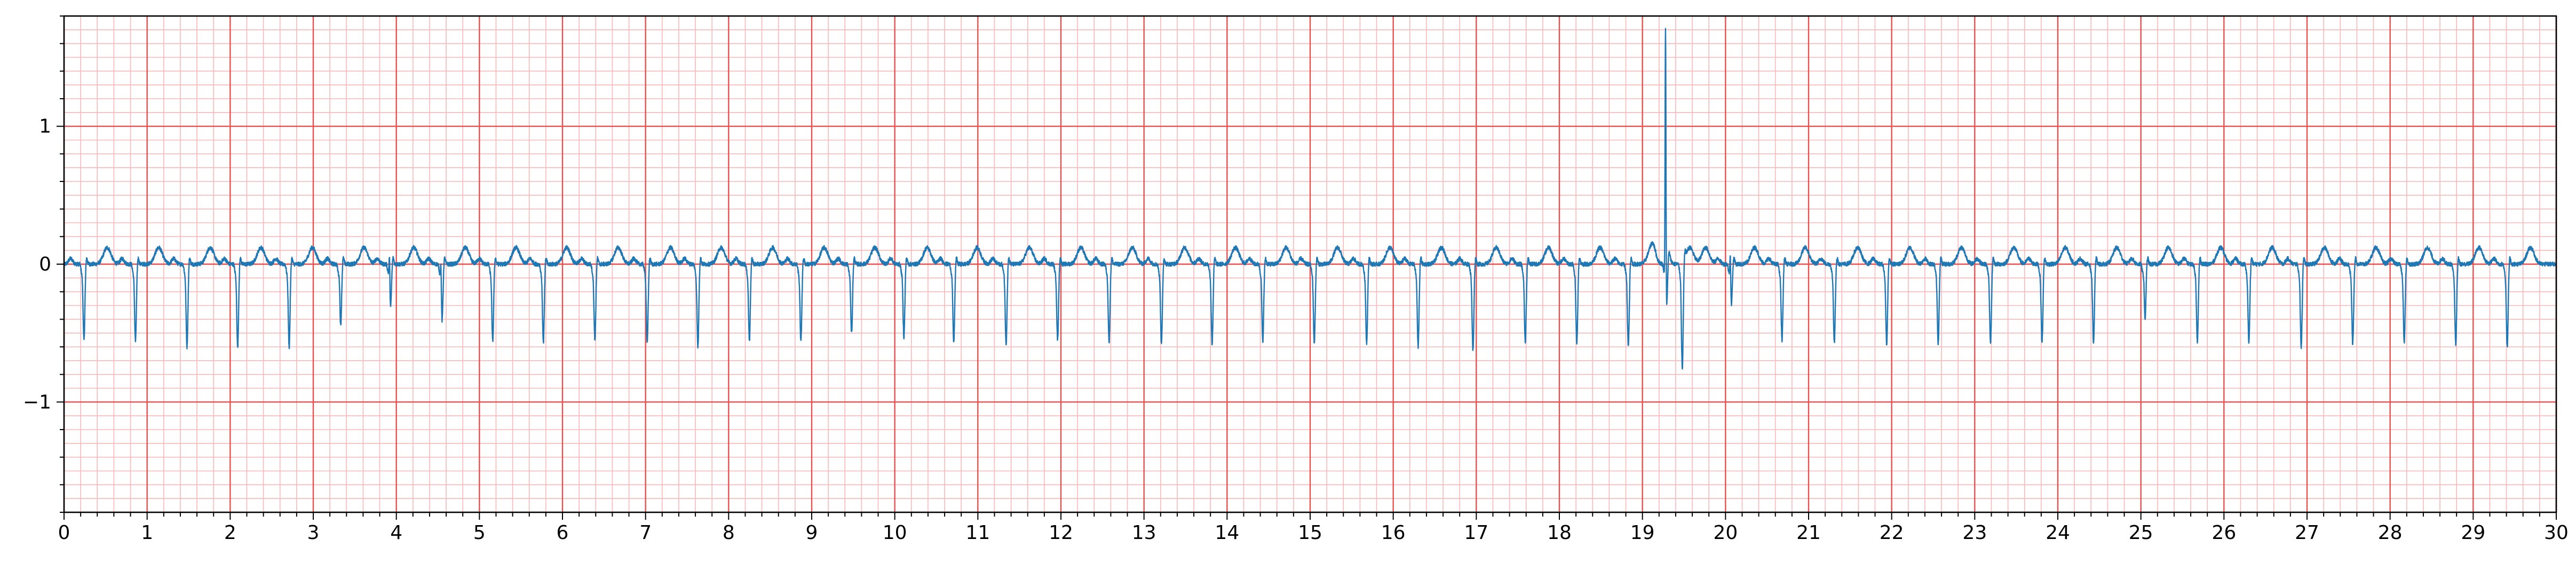 This screenshot has width=2576, height=563. I want to click on x-tick-label: 14, so click(1227, 533).